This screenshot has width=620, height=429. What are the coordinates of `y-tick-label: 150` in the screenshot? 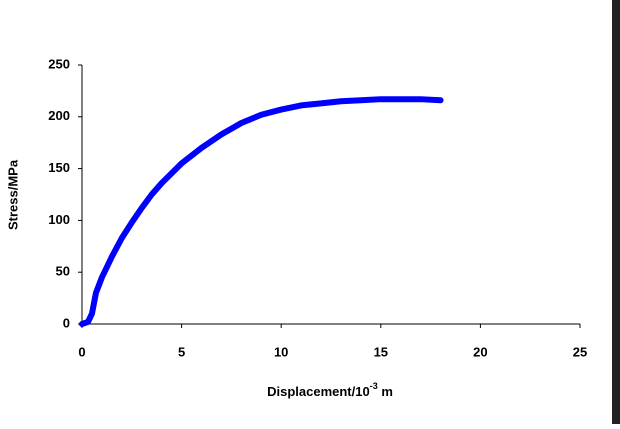 It's located at (59, 167).